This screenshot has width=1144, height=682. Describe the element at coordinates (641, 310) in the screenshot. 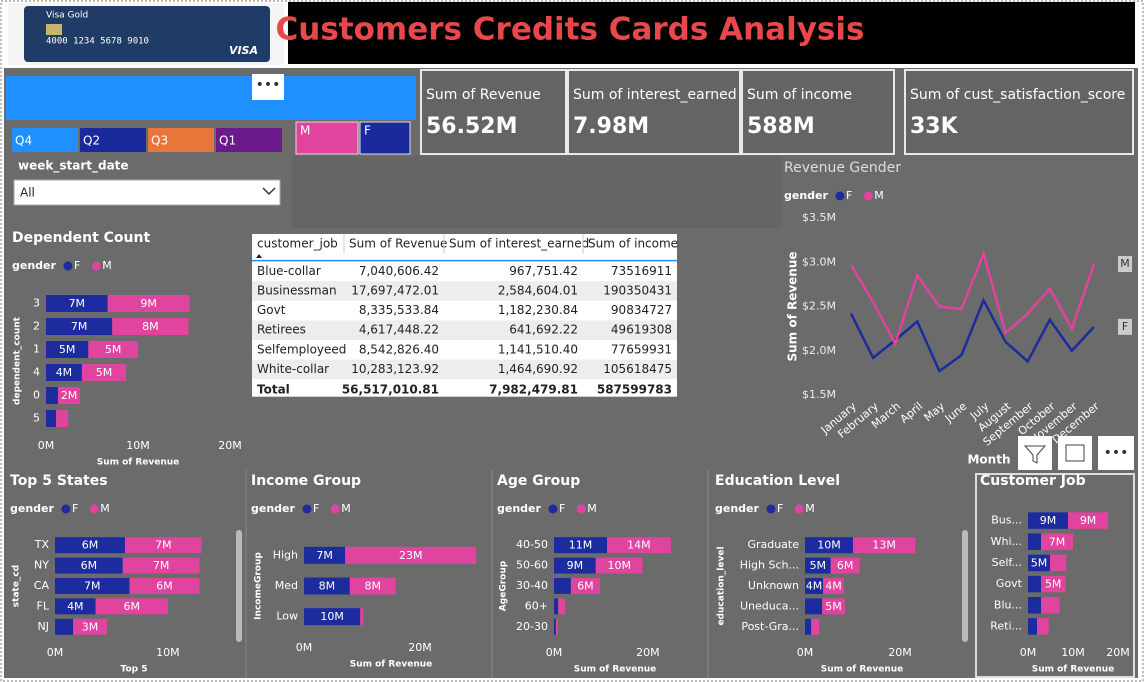

I see `table-cell: 90834727` at that location.